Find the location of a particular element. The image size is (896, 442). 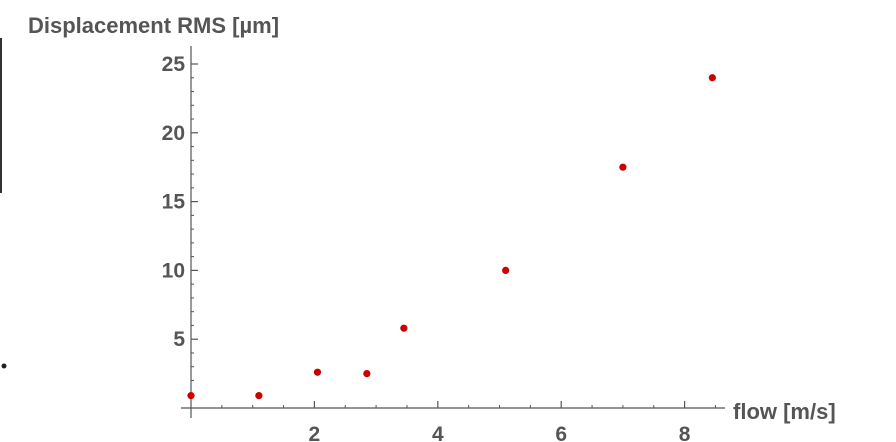

left-edge-dot is located at coordinates (4, 366).